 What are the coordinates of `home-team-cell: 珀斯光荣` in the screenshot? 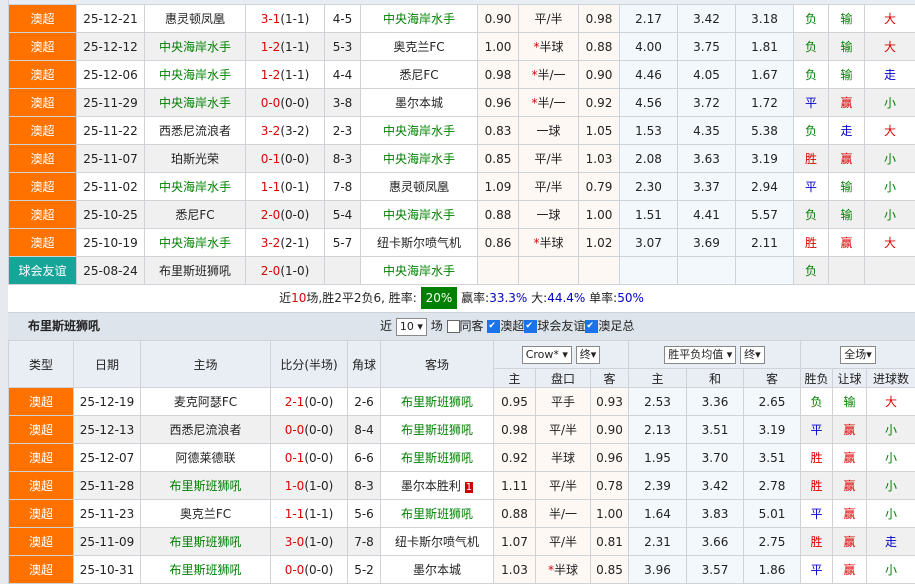 It's located at (195, 159).